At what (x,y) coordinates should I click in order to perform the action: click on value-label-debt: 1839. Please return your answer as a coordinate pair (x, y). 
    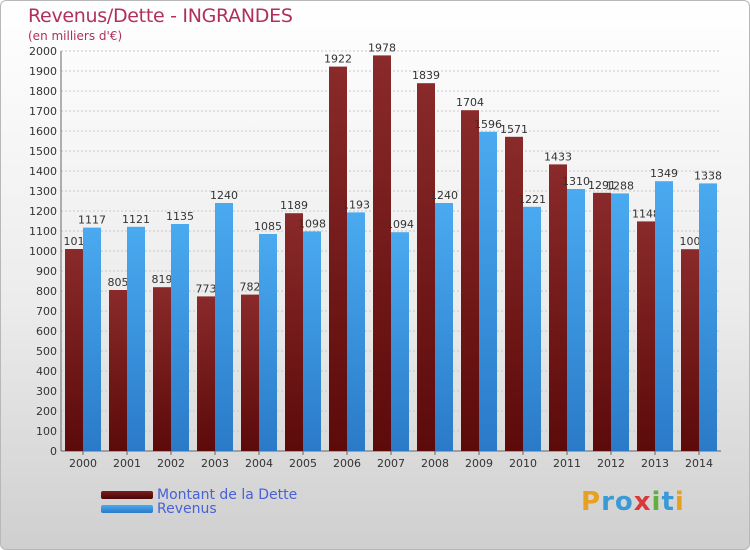
    Looking at the image, I should click on (426, 75).